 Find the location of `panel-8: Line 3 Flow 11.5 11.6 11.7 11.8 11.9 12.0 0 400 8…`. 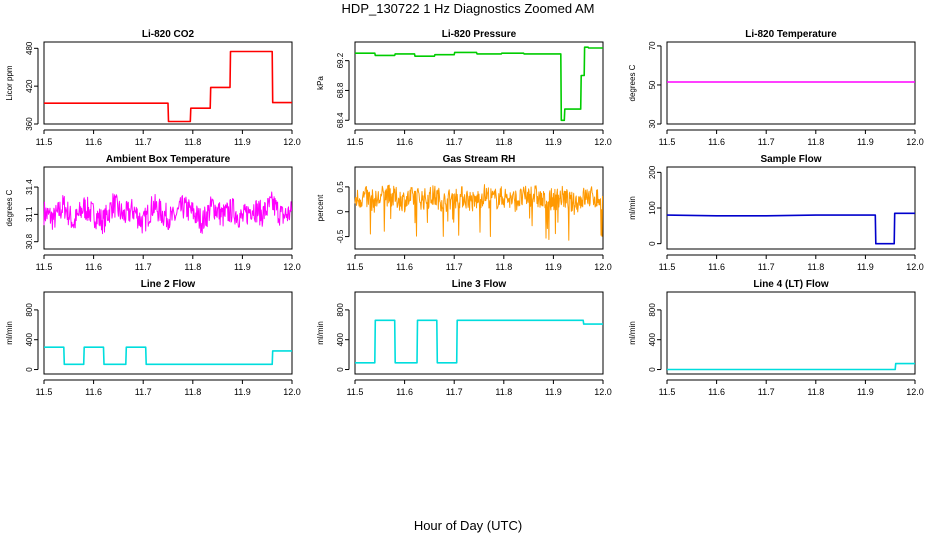

panel-8: Line 3 Flow 11.5 11.6 11.7 11.8 11.9 12.0 0 400 8… is located at coordinates (464, 338).